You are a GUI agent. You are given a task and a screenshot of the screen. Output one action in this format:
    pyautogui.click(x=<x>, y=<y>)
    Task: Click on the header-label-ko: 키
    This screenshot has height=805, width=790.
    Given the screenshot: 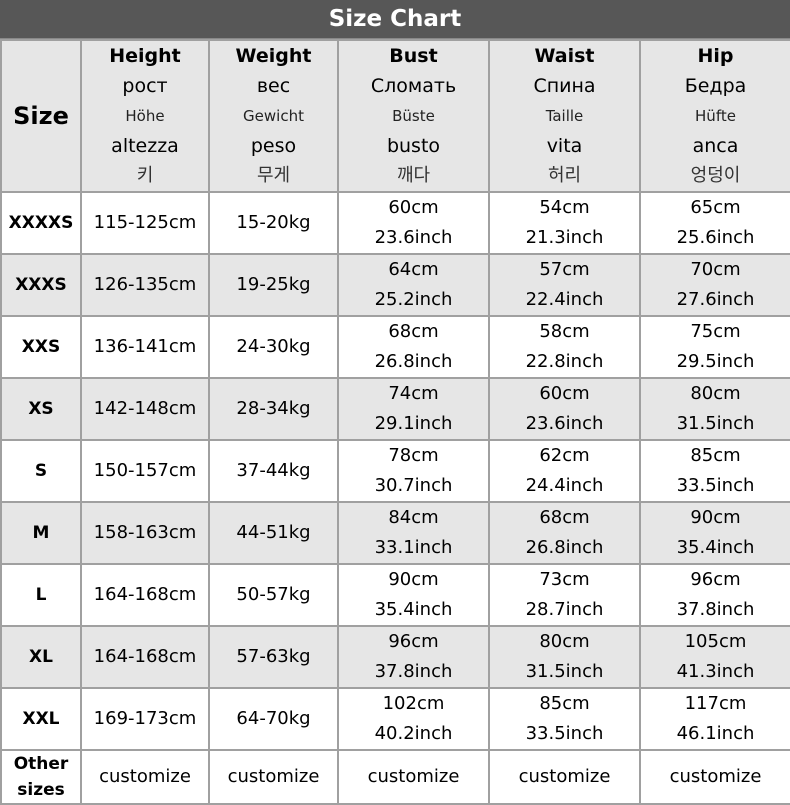 What is the action you would take?
    pyautogui.click(x=145, y=175)
    